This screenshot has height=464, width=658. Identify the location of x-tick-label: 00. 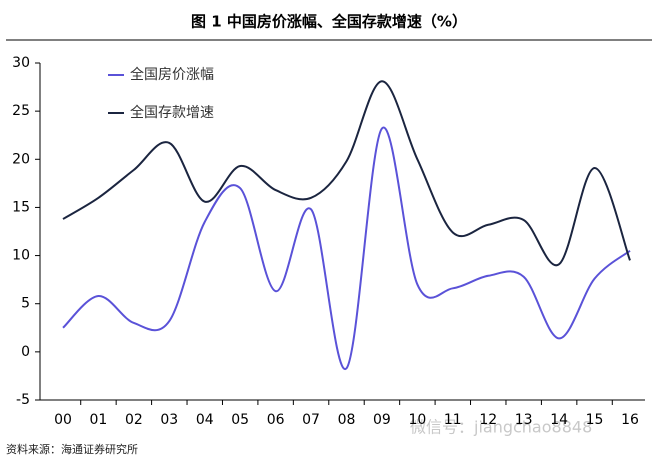
(63, 420).